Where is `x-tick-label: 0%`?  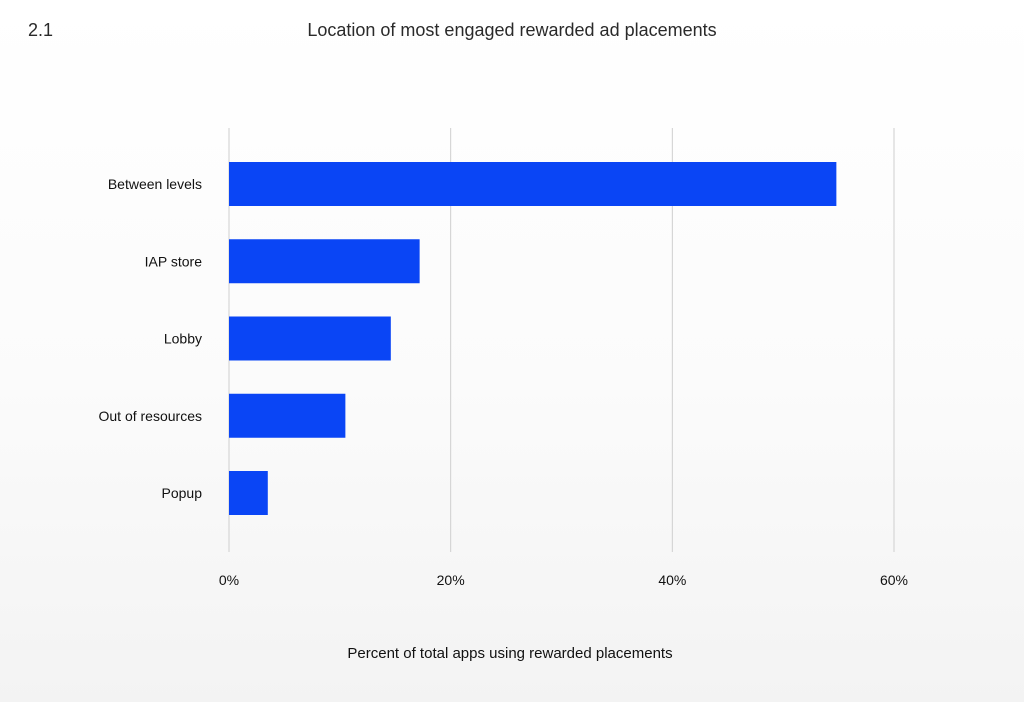
x-tick-label: 0% is located at coordinates (229, 580).